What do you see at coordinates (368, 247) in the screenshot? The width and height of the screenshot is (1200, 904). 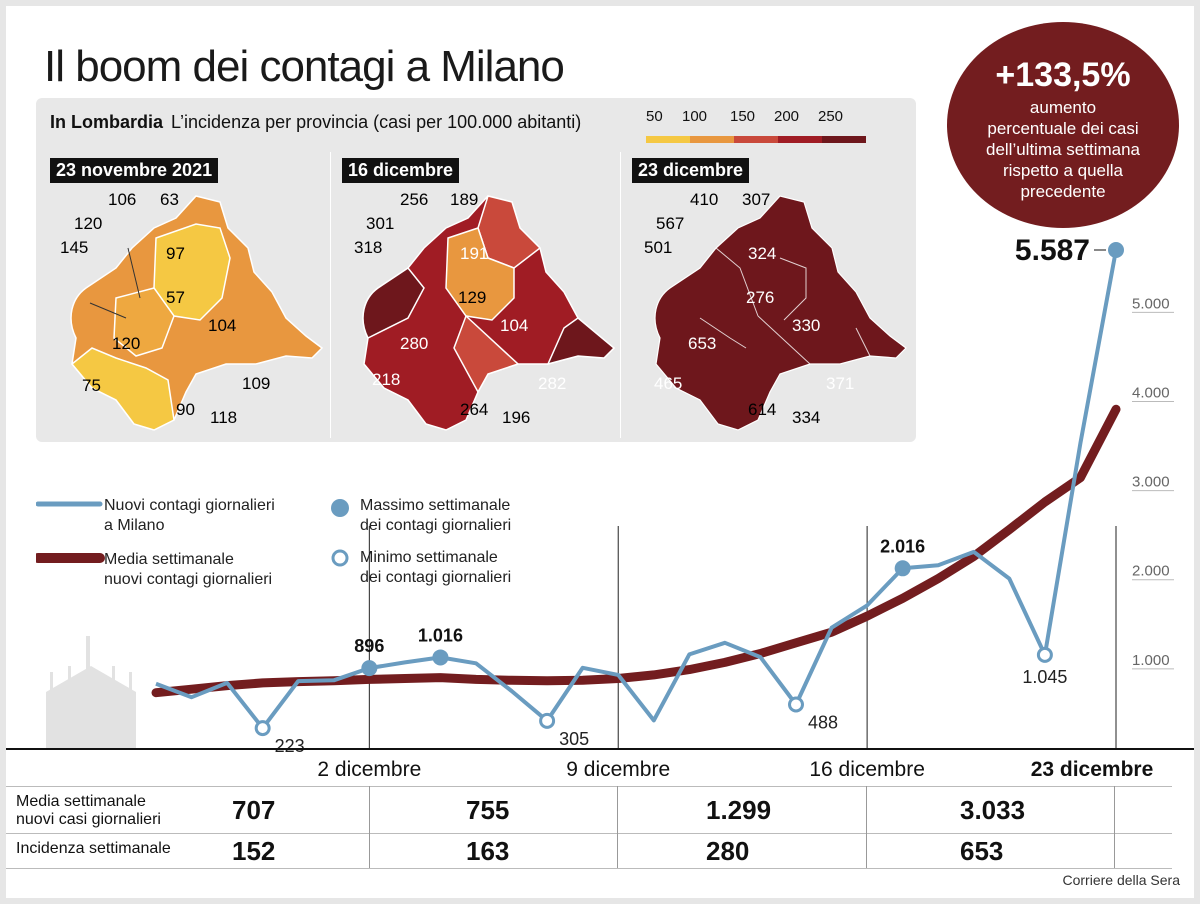 I see `map2-value: 318` at bounding box center [368, 247].